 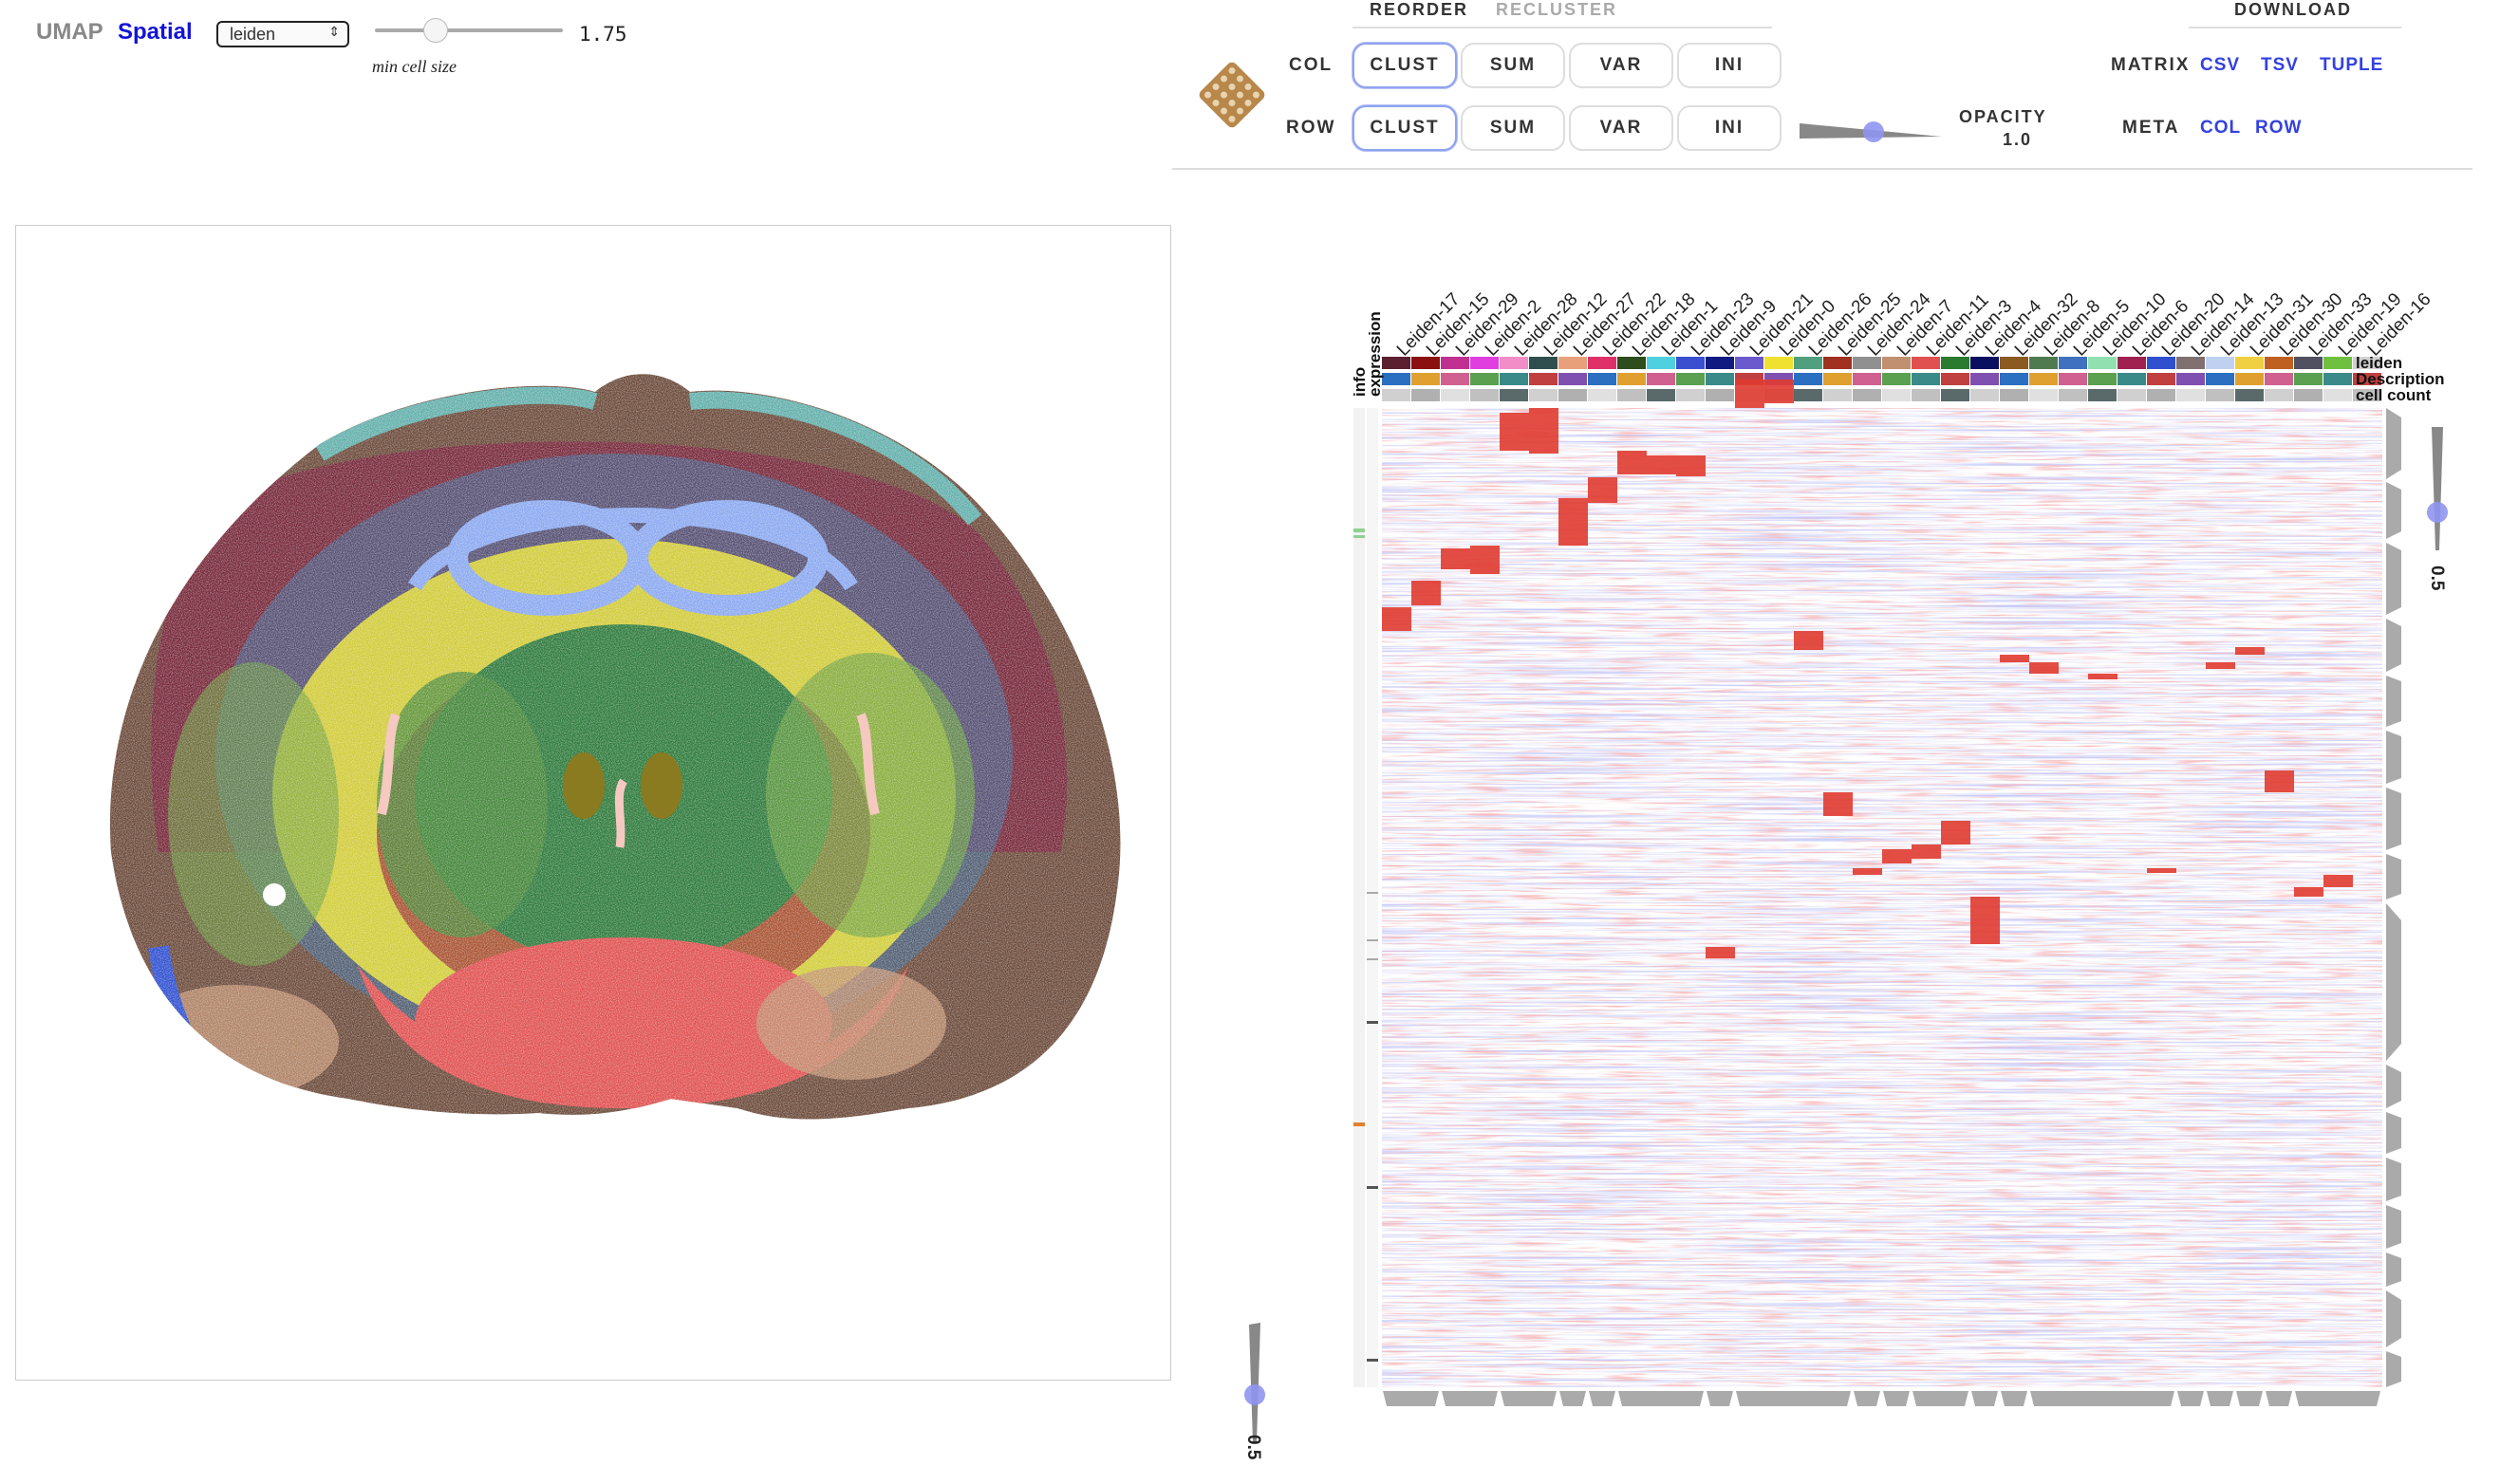 What do you see at coordinates (2280, 65) in the screenshot?
I see `download-tsv-link: TSV` at bounding box center [2280, 65].